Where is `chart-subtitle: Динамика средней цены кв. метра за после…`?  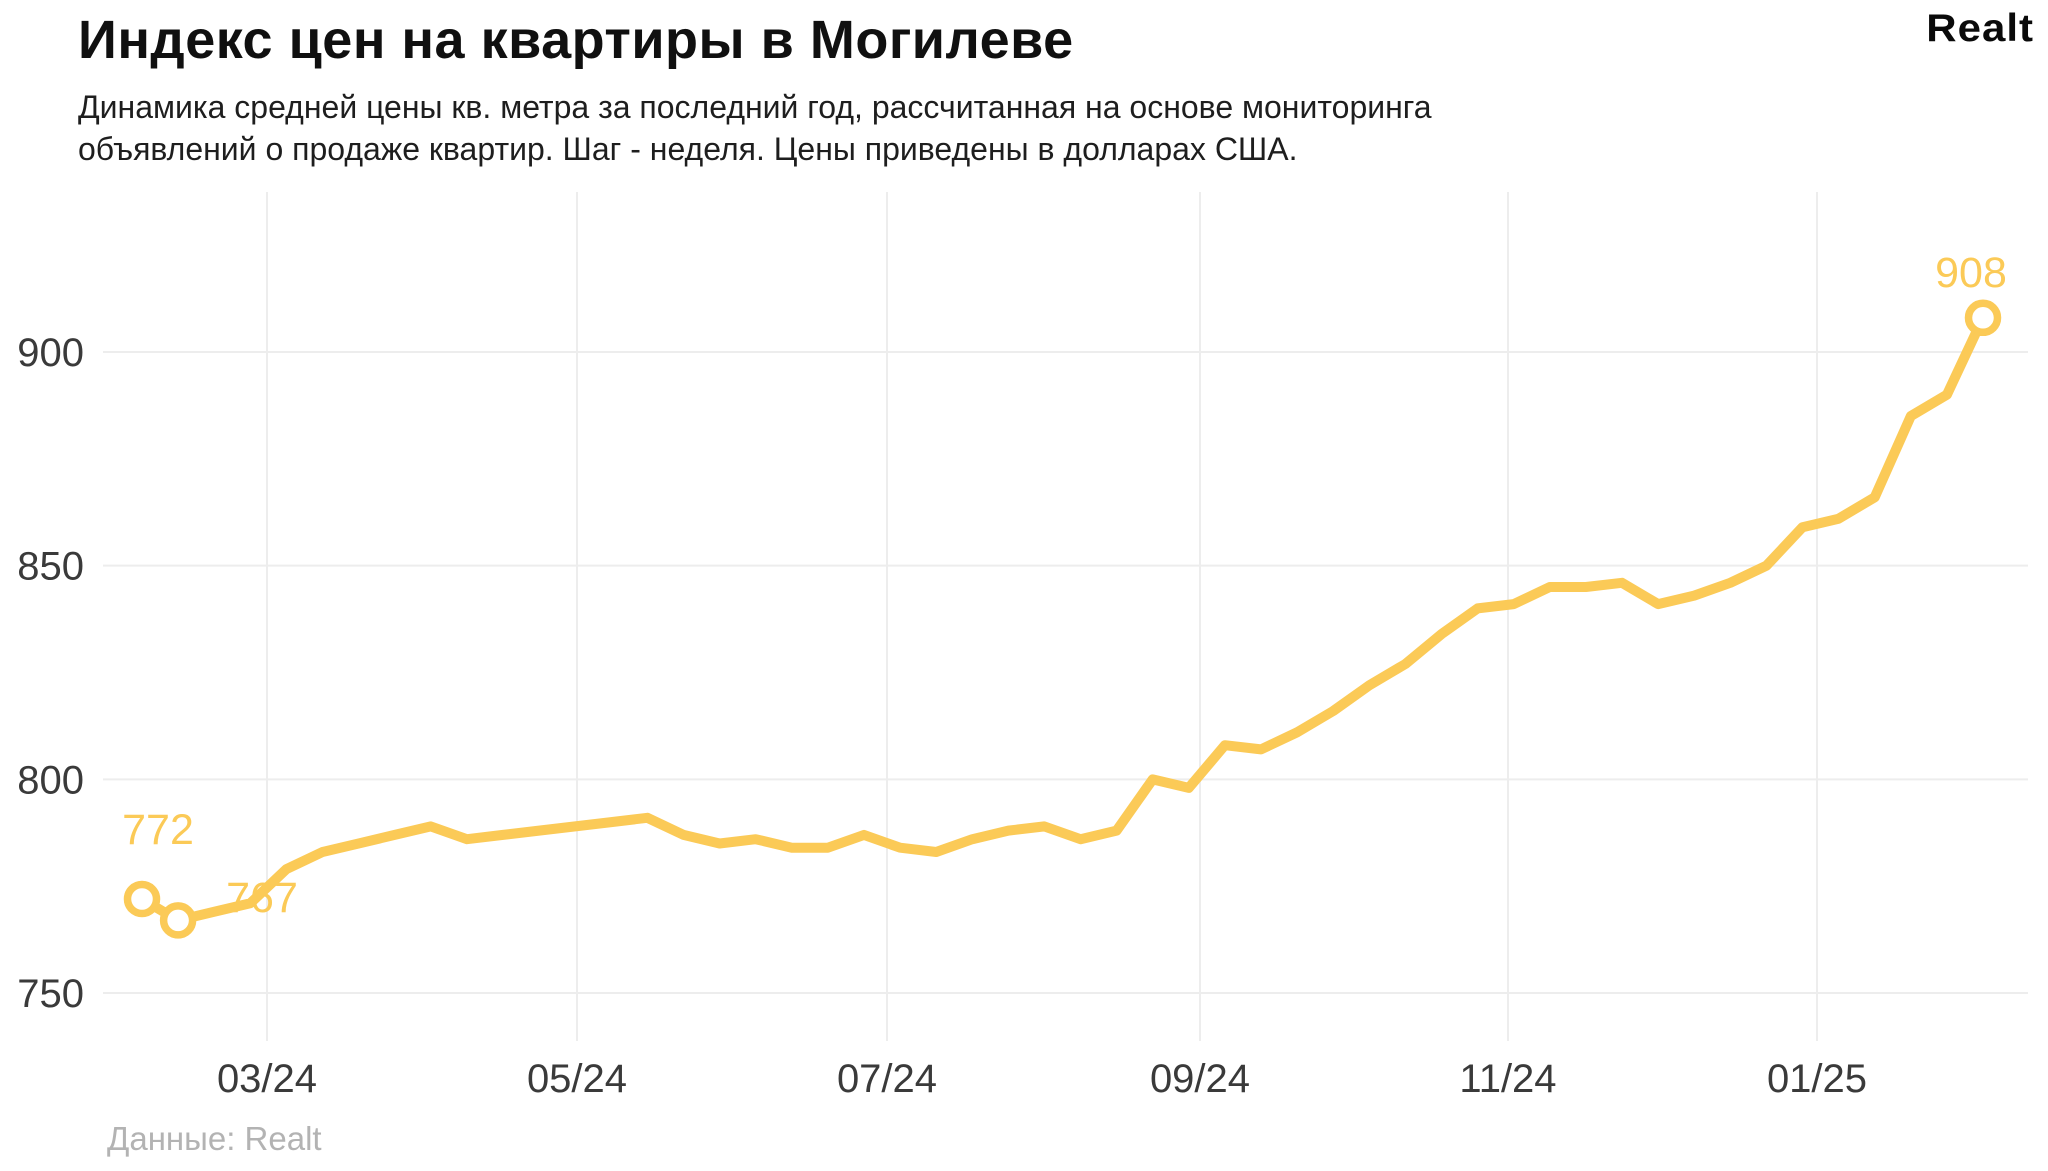 chart-subtitle: Динамика средней цены кв. метра за после… is located at coordinates (755, 128).